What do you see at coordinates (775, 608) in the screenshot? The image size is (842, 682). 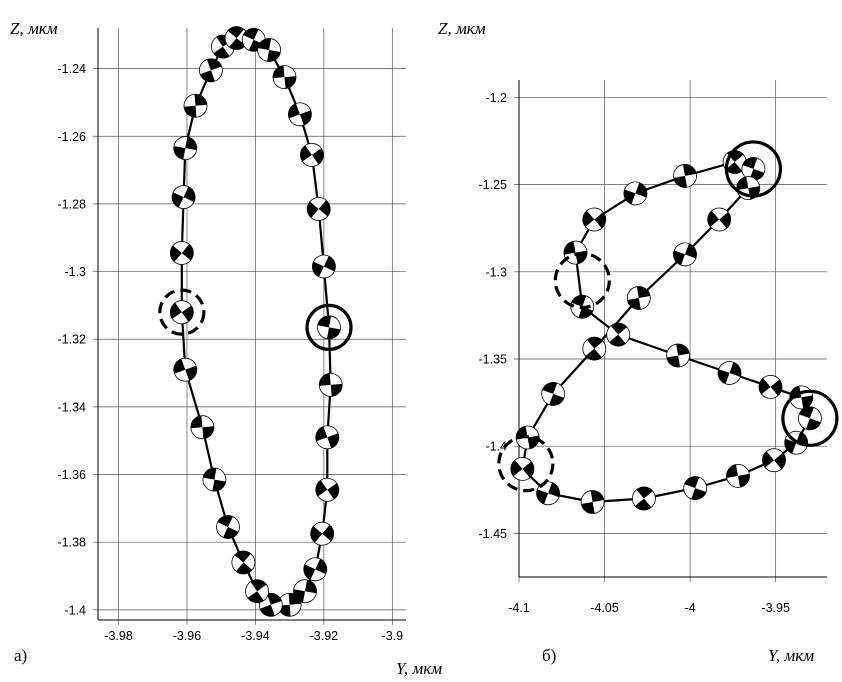 I see `panel-b-x-tick-label: -3.95` at bounding box center [775, 608].